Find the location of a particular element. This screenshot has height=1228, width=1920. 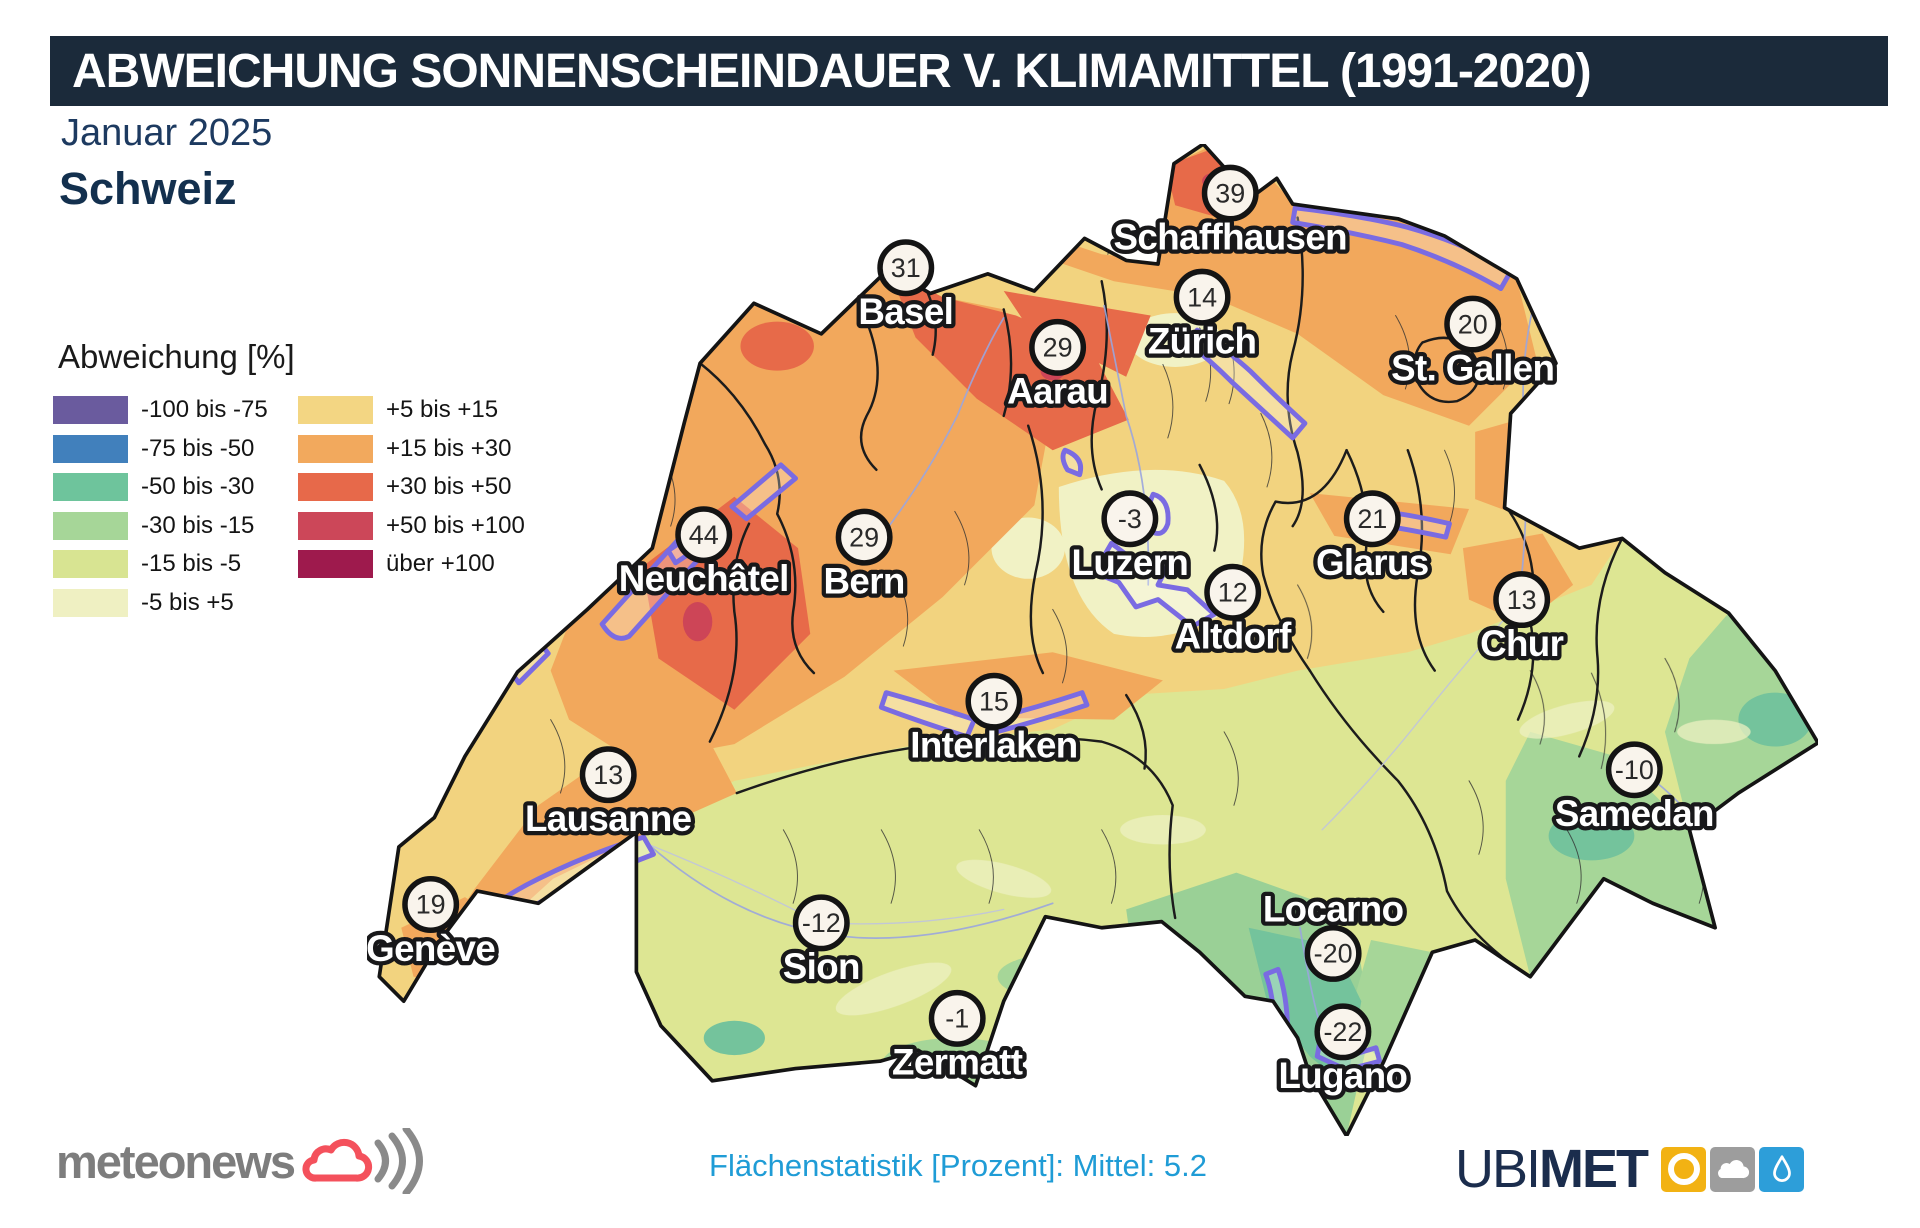

city-marker: Lausanne 13 is located at coordinates (609, 794).